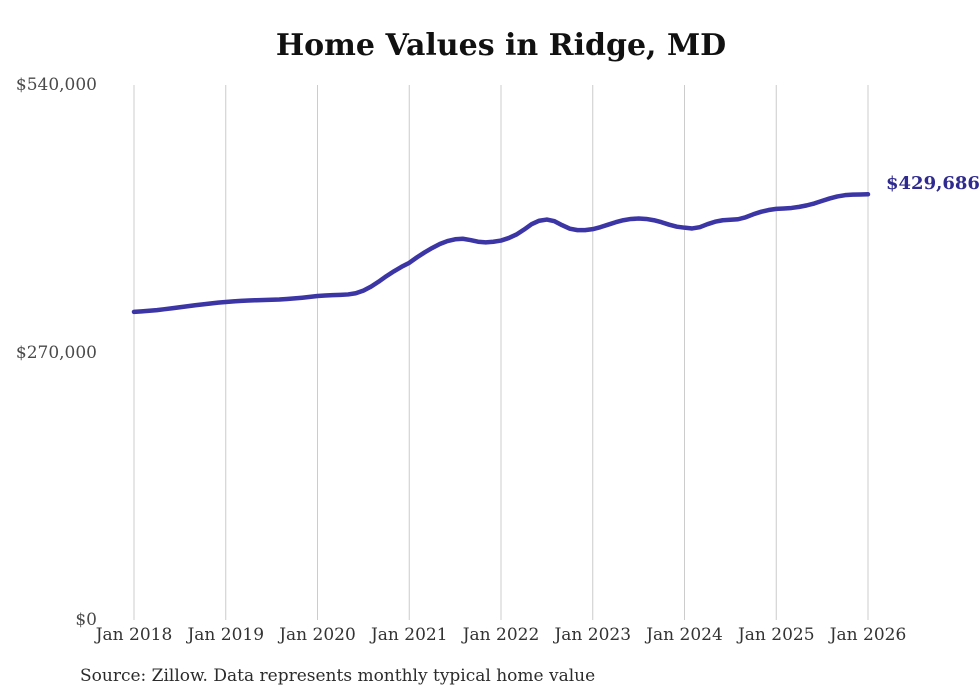  Describe the element at coordinates (868, 635) in the screenshot. I see `x-tick-jan-2026: Jan 2026` at that location.